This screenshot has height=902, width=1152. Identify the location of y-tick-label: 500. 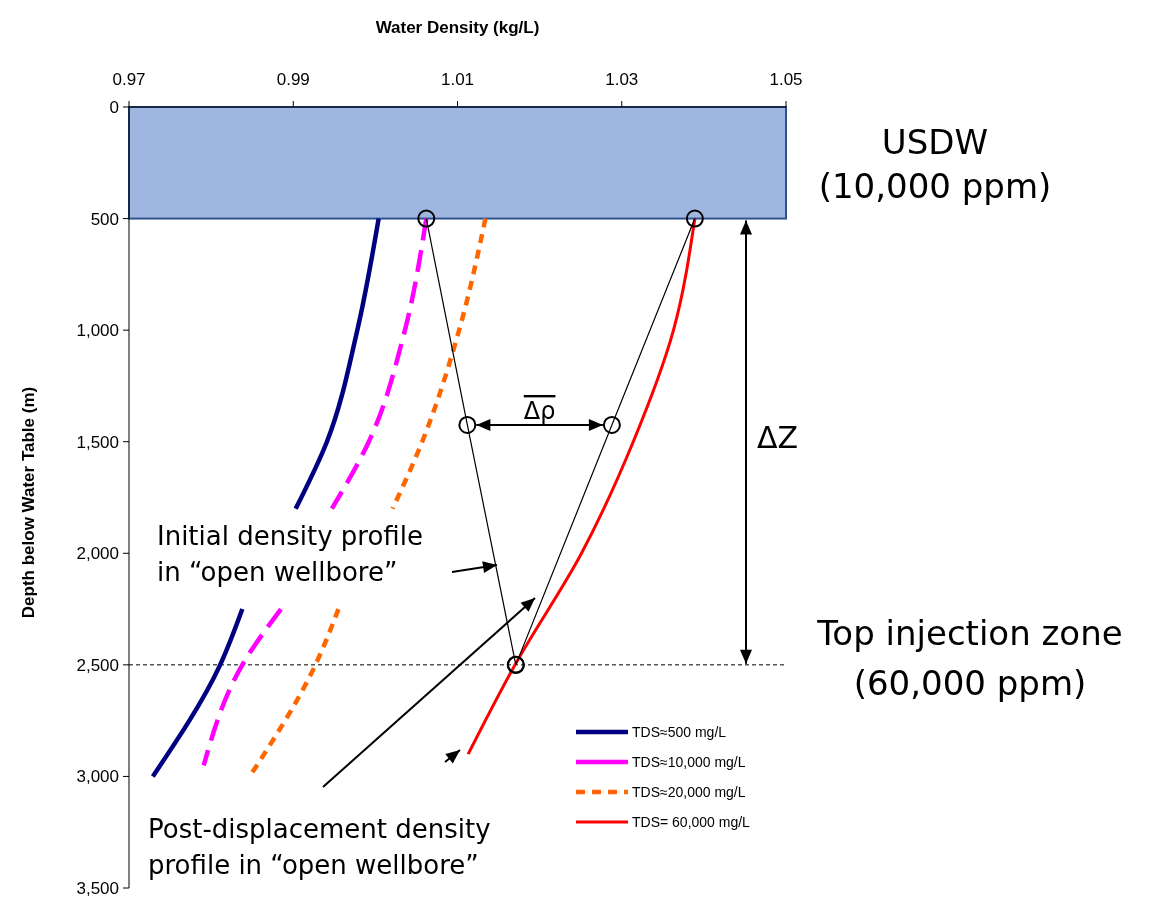
(104, 219).